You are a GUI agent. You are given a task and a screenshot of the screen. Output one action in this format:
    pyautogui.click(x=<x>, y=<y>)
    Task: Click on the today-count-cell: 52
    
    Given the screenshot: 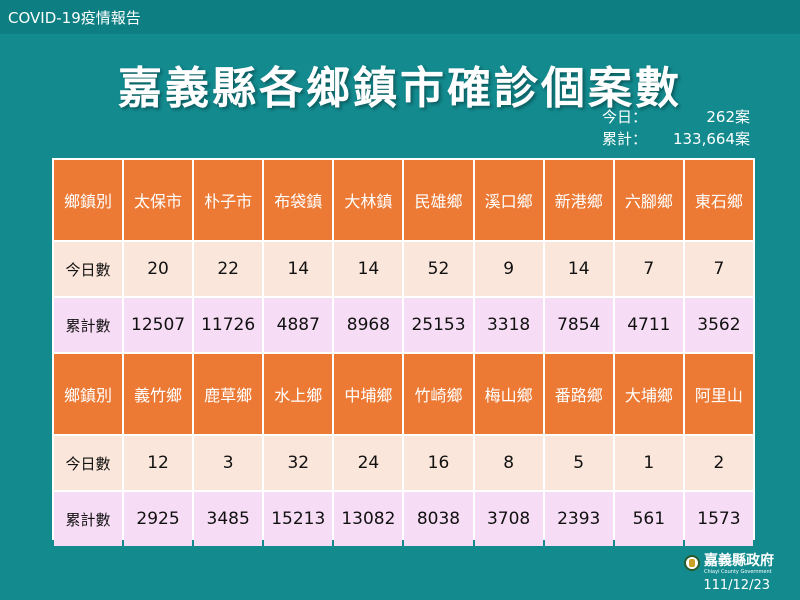 What is the action you would take?
    pyautogui.click(x=438, y=269)
    